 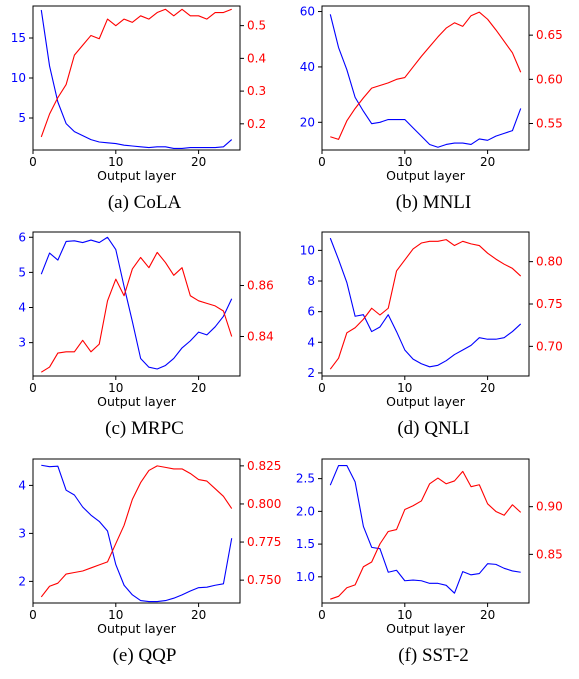 I want to click on left-y-tick-label: 20, so click(x=307, y=122).